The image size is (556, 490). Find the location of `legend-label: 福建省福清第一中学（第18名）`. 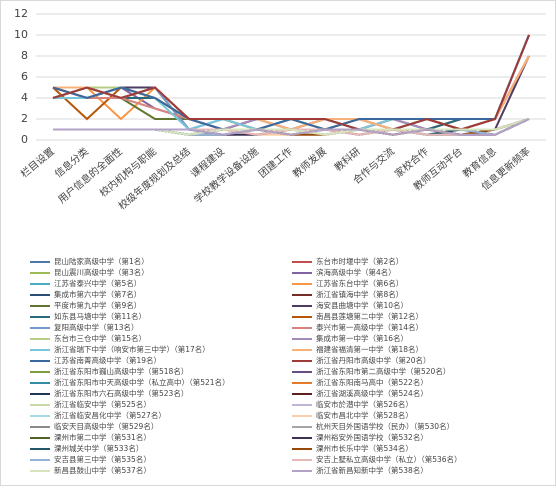

legend-label: 福建省福清第一中学（第18名） is located at coordinates (369, 349).